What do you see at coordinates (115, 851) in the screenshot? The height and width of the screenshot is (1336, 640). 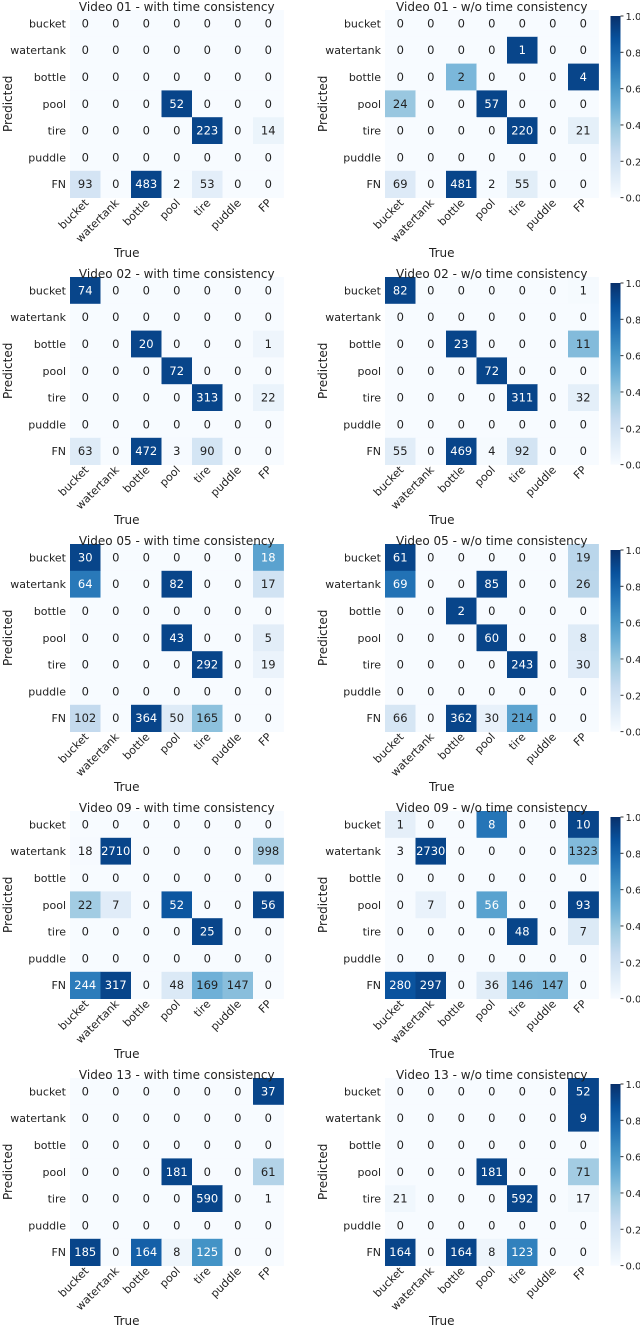 I see `cell-value-label: 2710` at bounding box center [115, 851].